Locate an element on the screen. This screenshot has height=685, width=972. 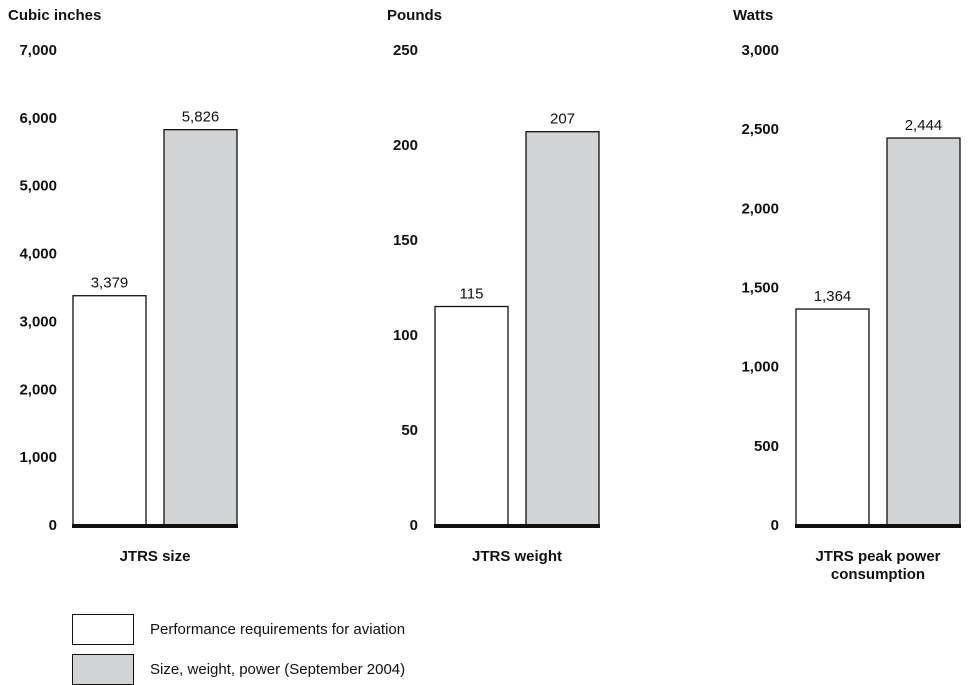
y-tick-label-power: 0 is located at coordinates (775, 525).